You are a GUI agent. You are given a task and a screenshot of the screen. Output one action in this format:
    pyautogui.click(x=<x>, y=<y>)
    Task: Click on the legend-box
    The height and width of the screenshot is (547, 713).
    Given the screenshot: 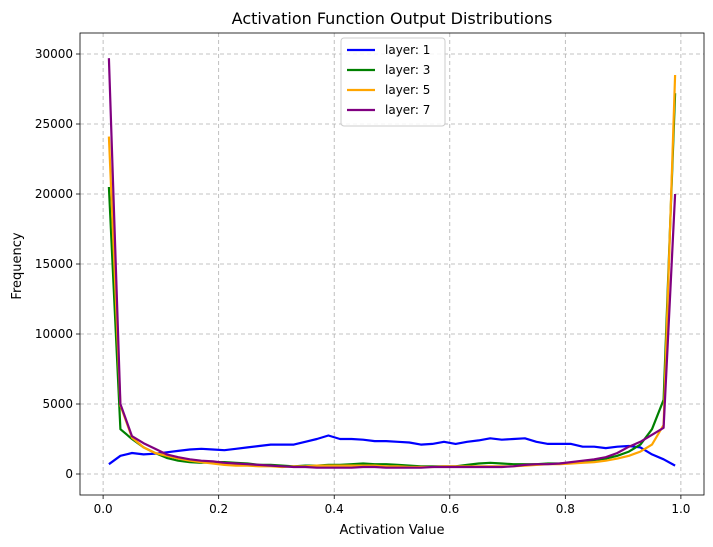 What is the action you would take?
    pyautogui.click(x=393, y=82)
    